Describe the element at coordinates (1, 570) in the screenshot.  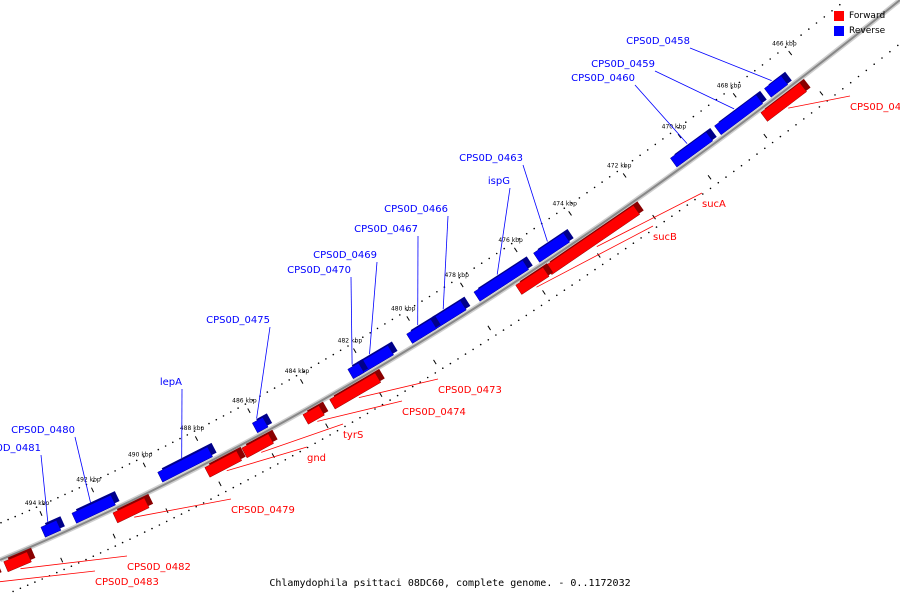
I see `gene-body-shadow` at that location.